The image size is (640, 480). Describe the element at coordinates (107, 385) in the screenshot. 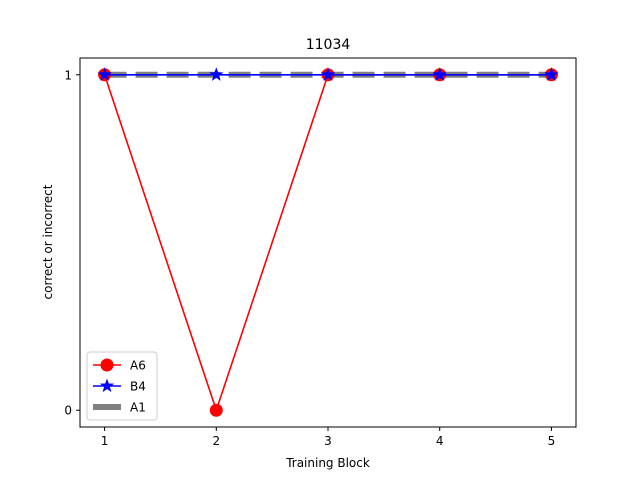

I see `legend-marker-b4` at that location.